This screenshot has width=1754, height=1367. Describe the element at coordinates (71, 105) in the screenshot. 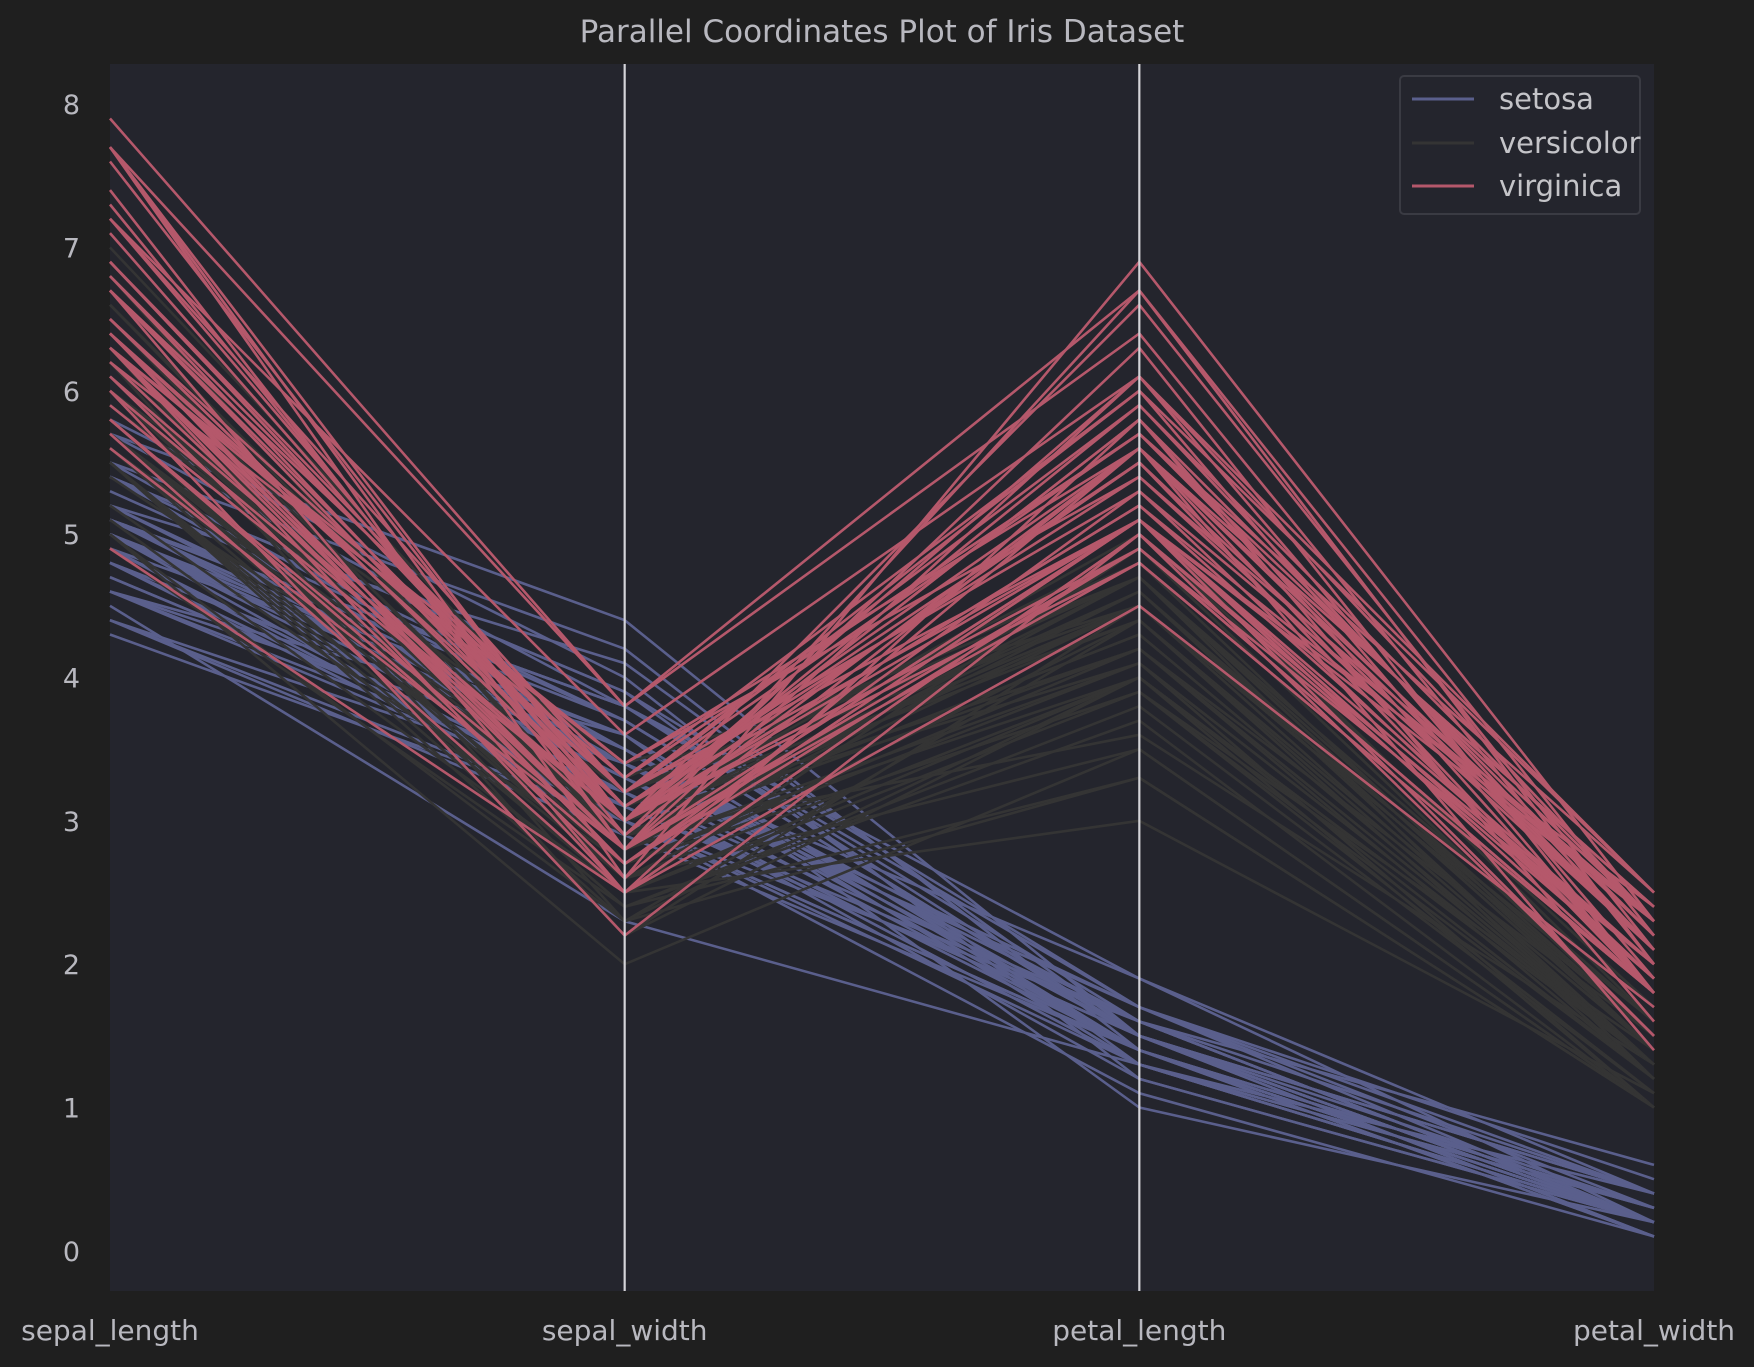

I see `y-tick-label: 8` at that location.